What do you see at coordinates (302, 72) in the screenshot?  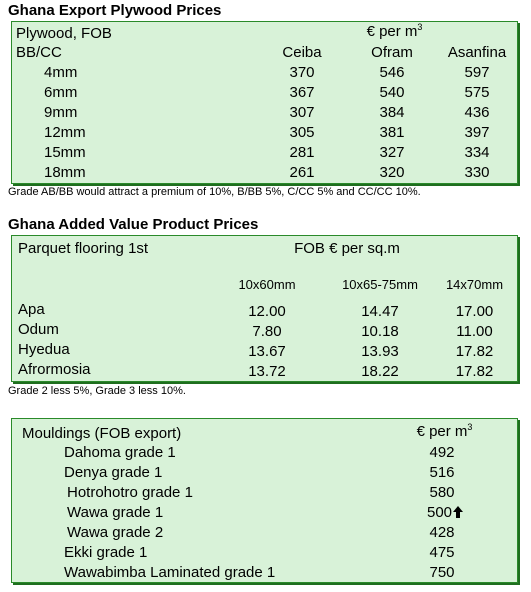 I see `cell-value: 370` at bounding box center [302, 72].